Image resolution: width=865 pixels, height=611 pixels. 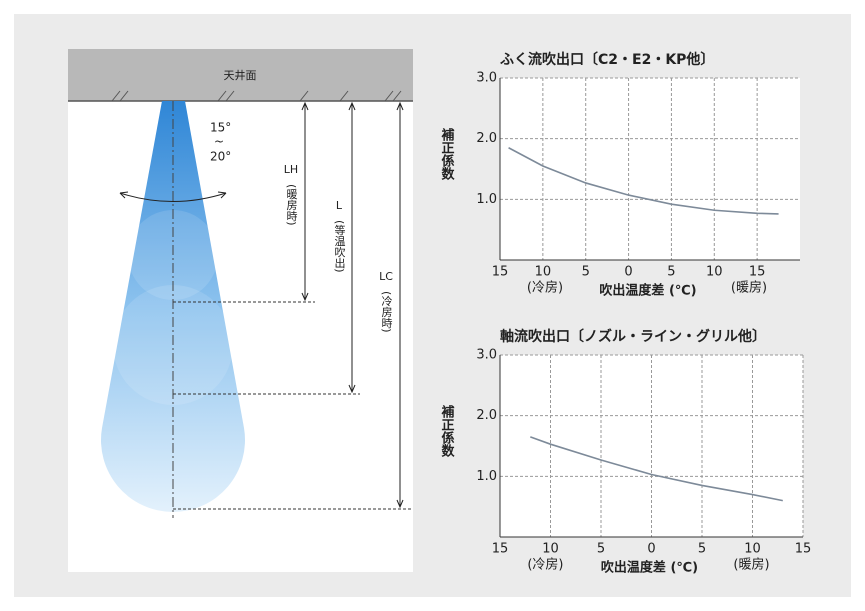 What do you see at coordinates (291, 205) in the screenshot?
I see `dim-note: (暖房時)` at bounding box center [291, 205].